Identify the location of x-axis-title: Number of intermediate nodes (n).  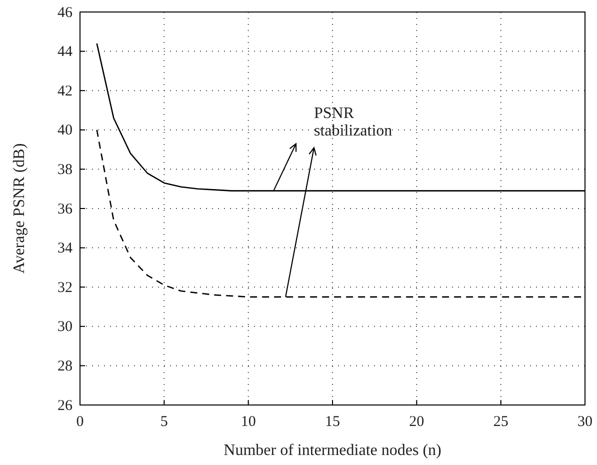
(333, 450).